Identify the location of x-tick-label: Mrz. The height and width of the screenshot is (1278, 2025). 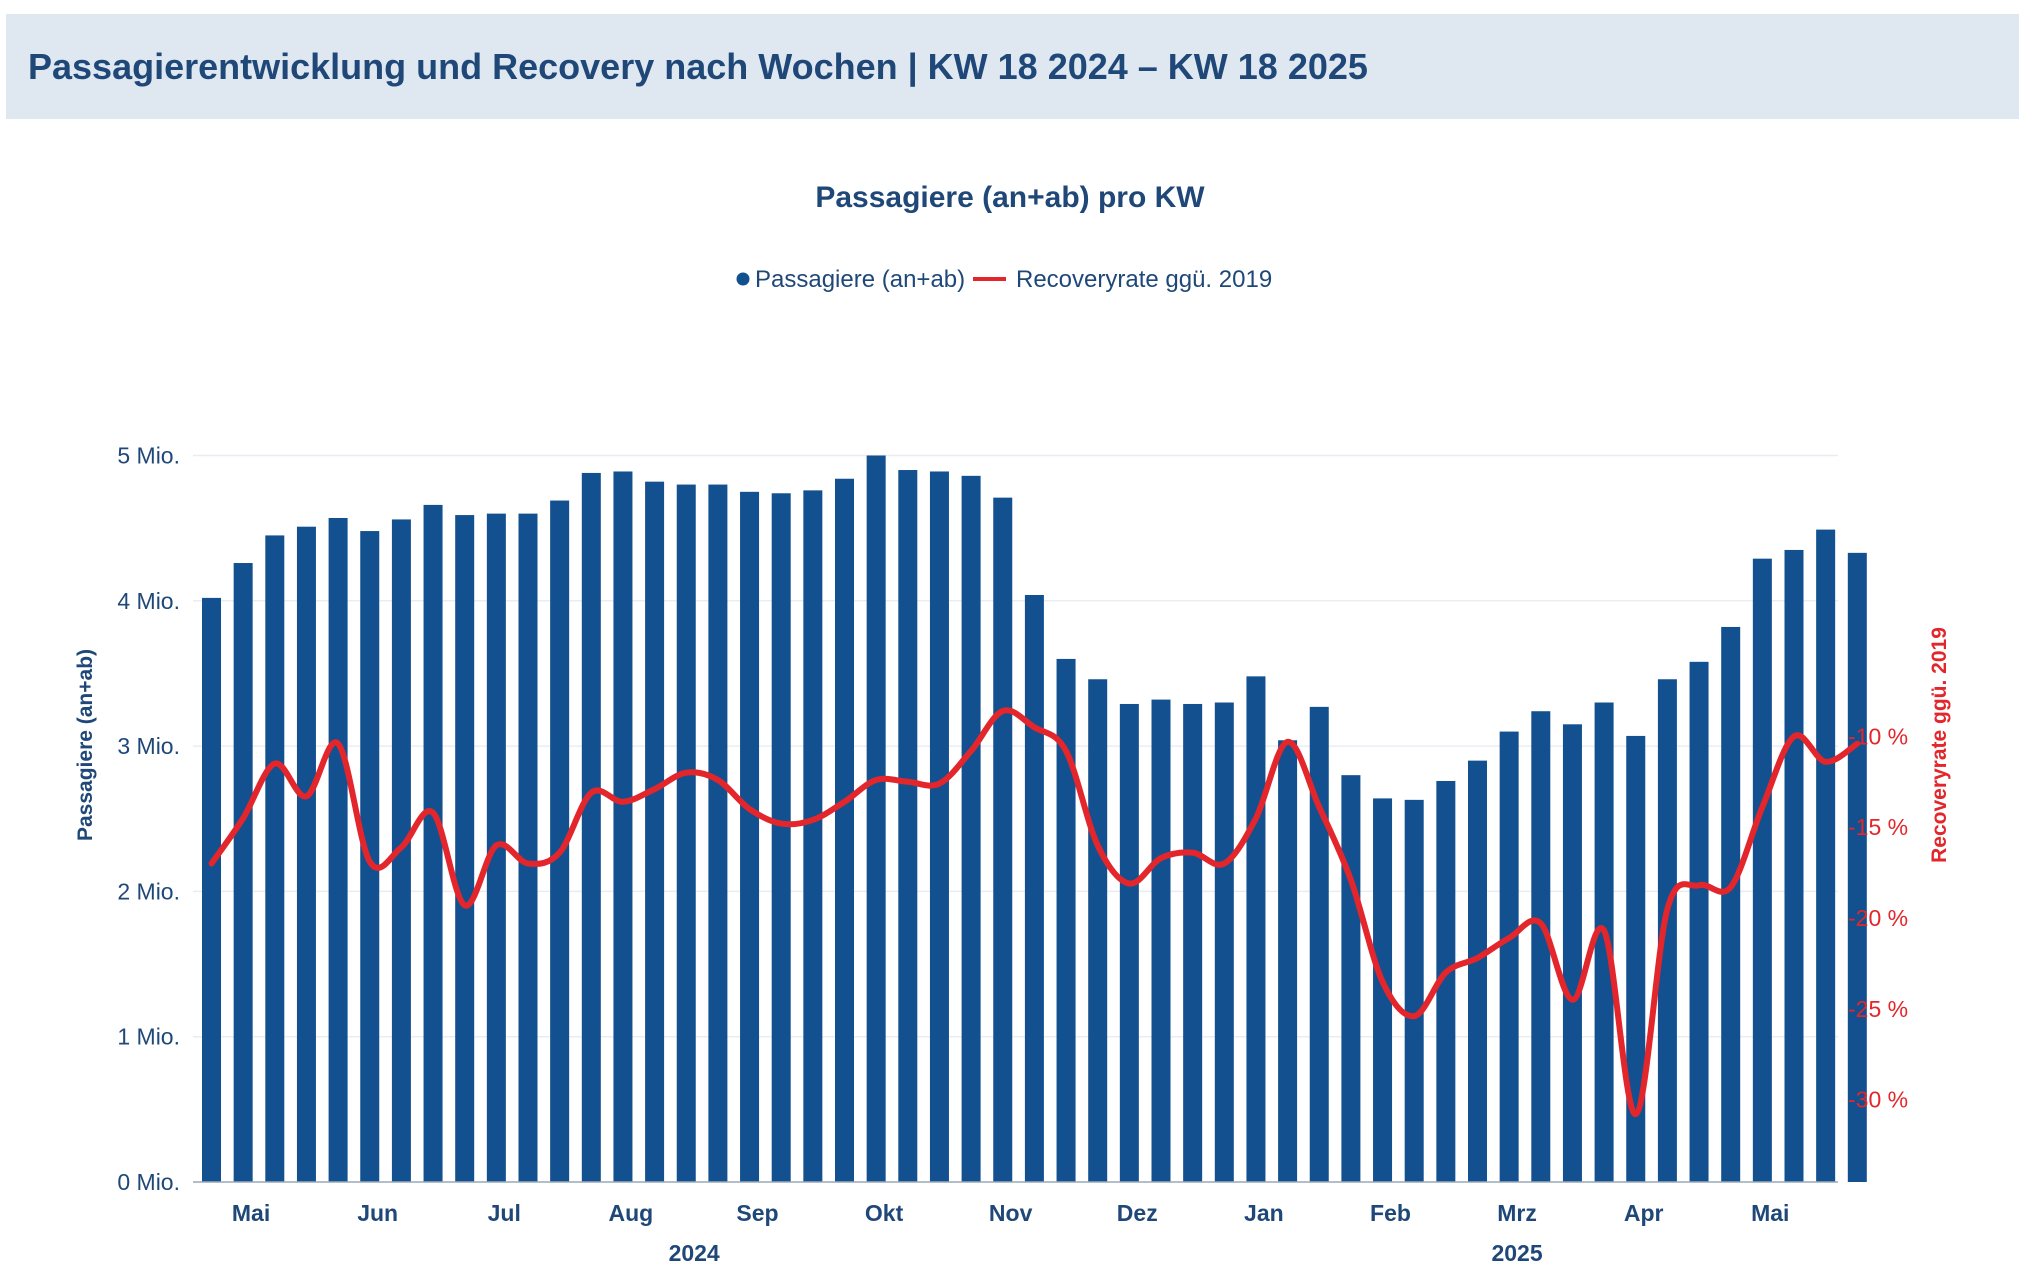
(1517, 1213).